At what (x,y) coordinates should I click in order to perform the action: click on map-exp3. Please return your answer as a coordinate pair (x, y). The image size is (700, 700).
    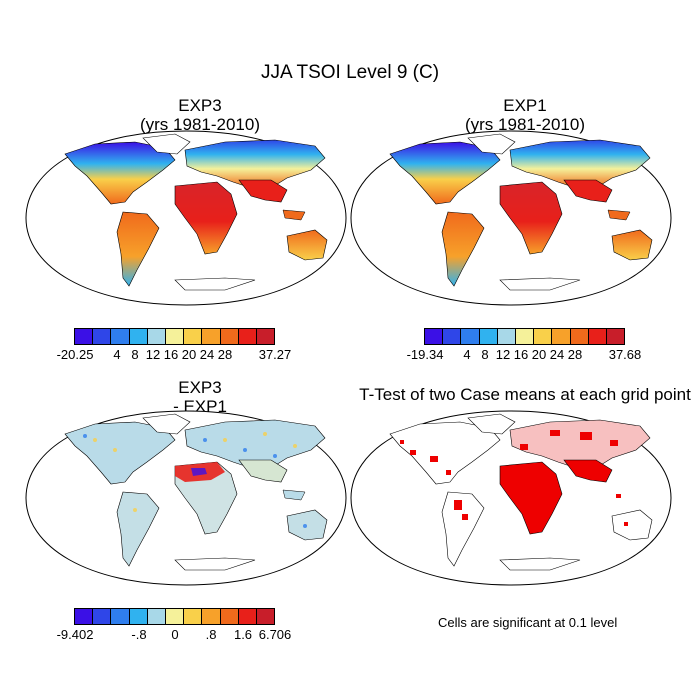
    Looking at the image, I should click on (186, 218).